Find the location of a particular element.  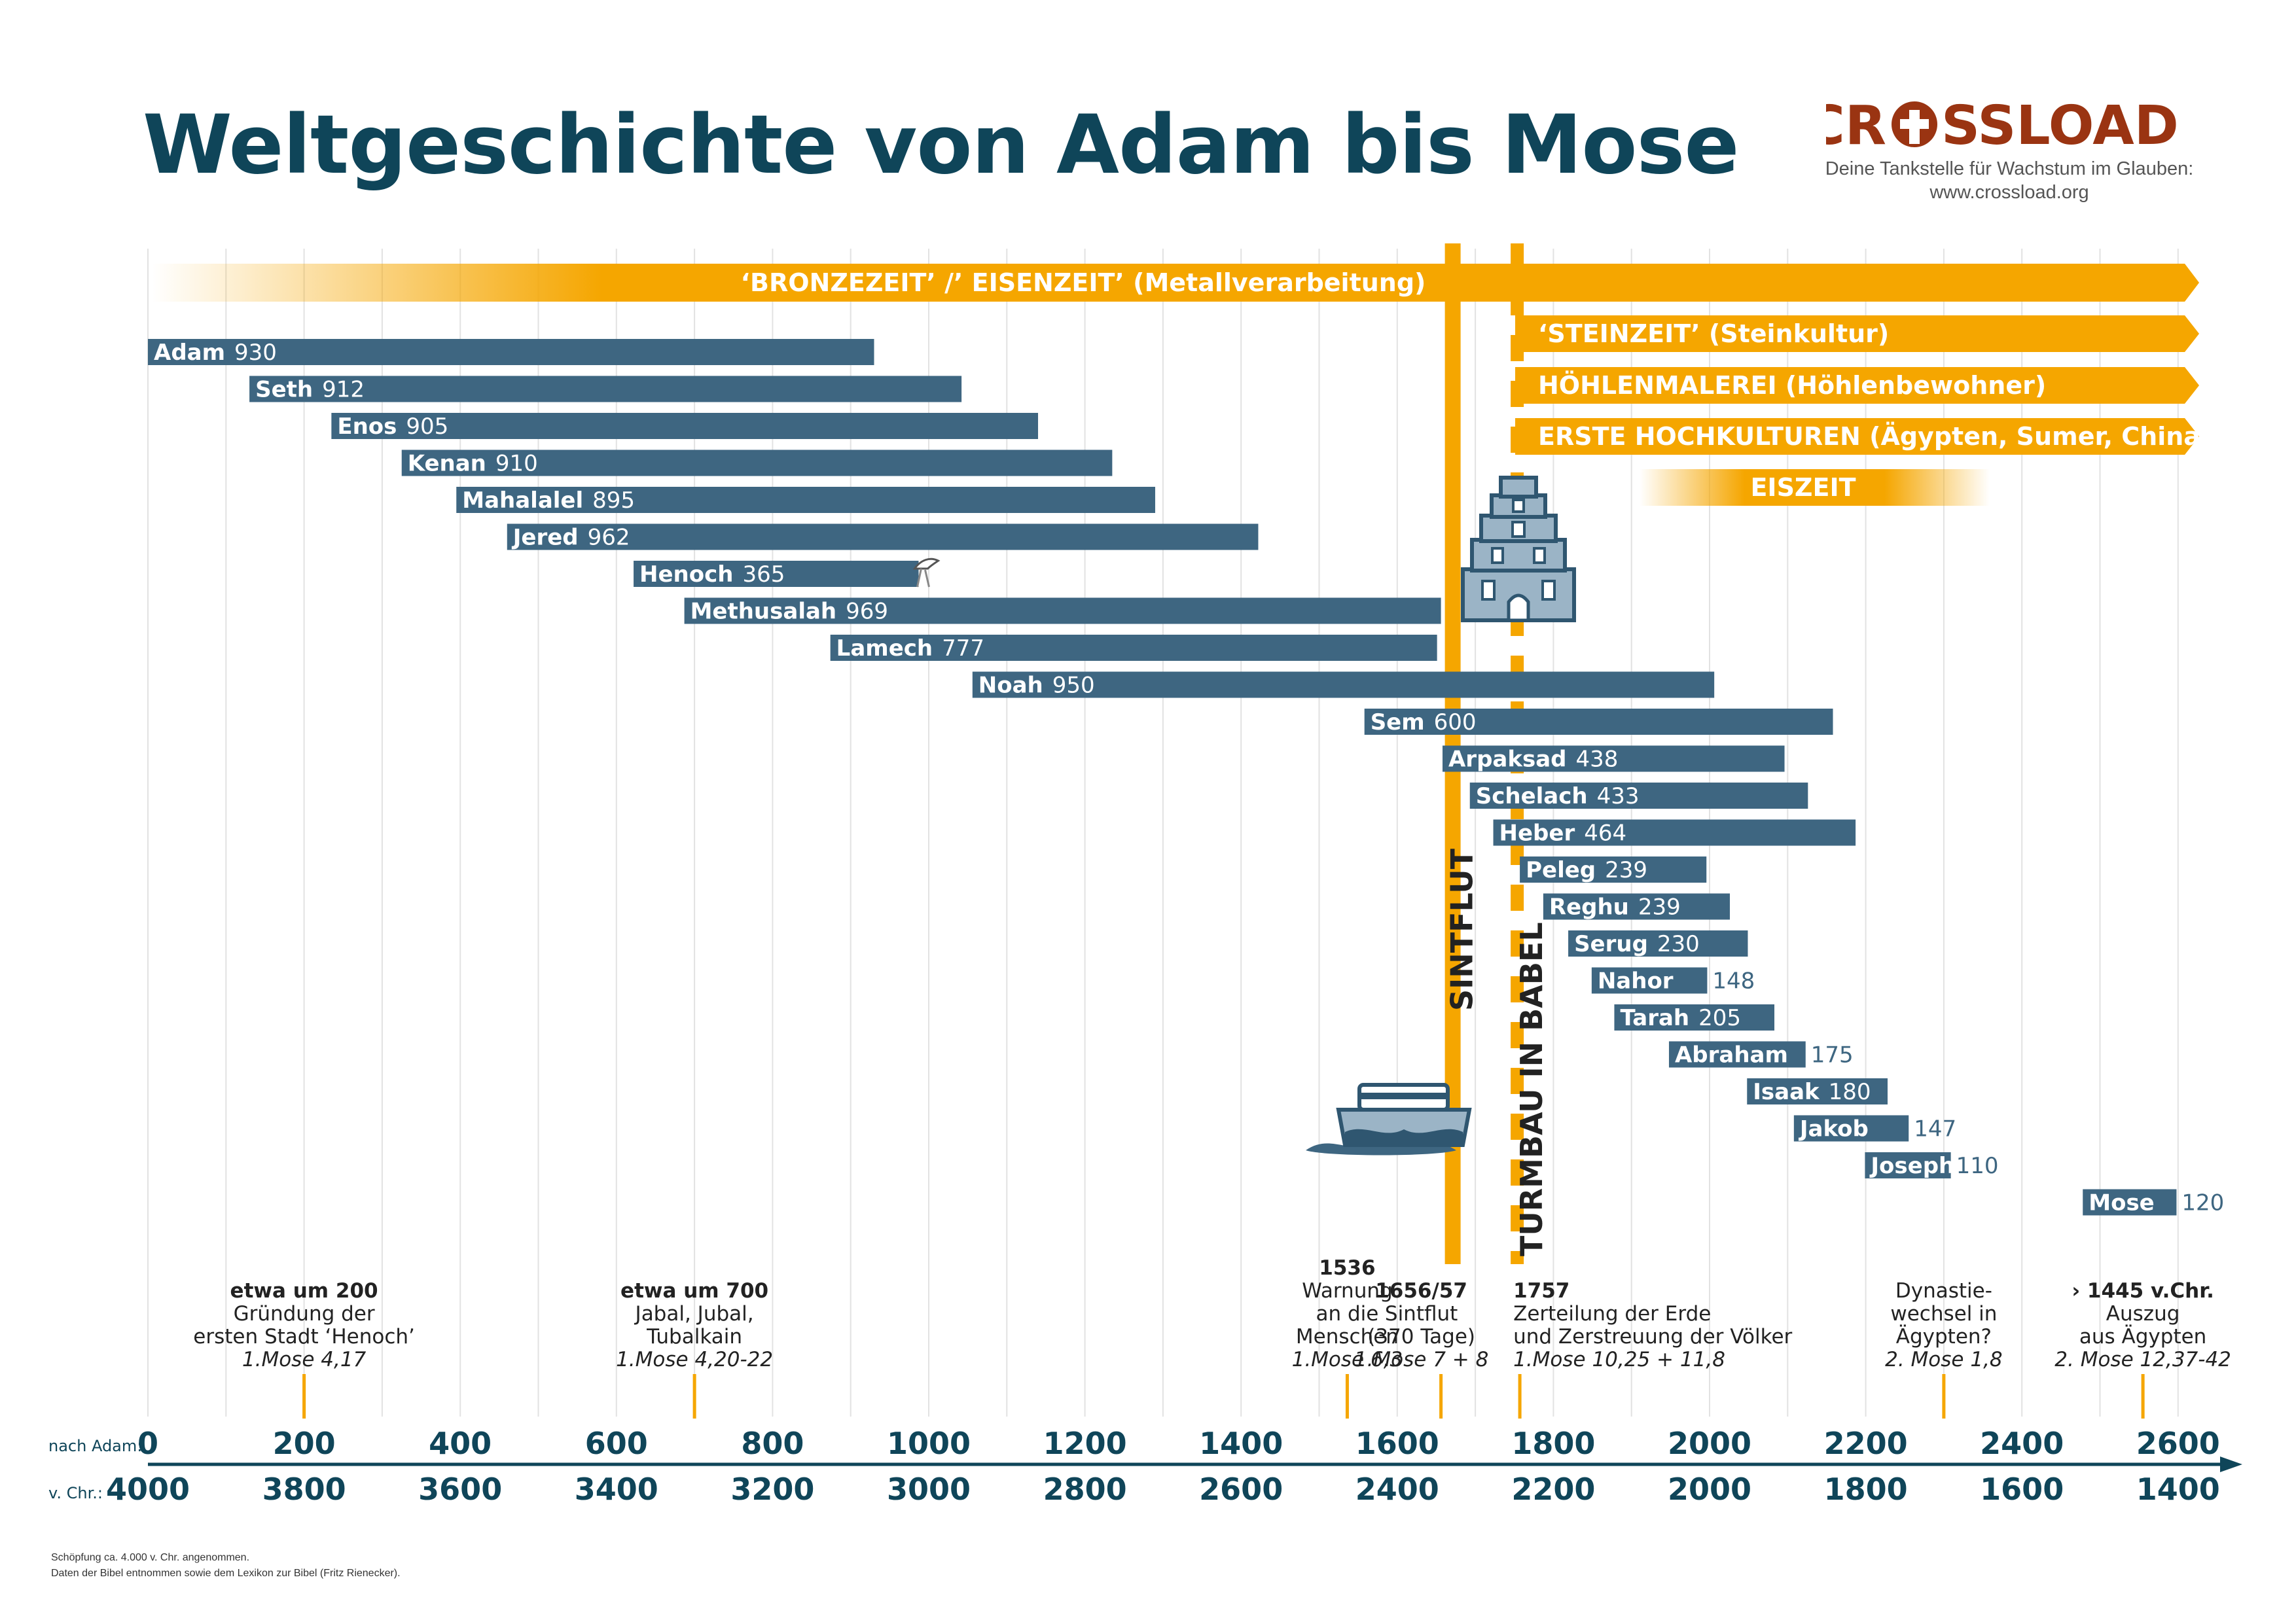

bar-value: 962 is located at coordinates (609, 538).